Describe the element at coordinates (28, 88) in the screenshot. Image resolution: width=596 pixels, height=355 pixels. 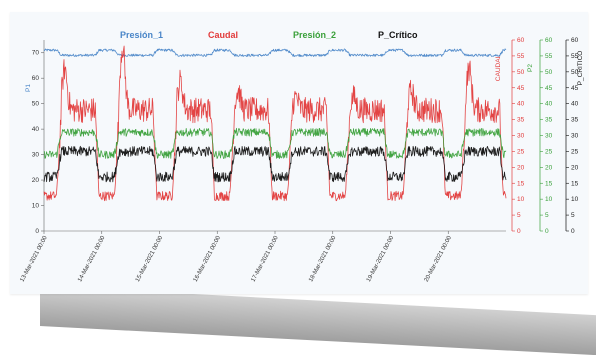
I see `p1-axis-title: P1` at that location.